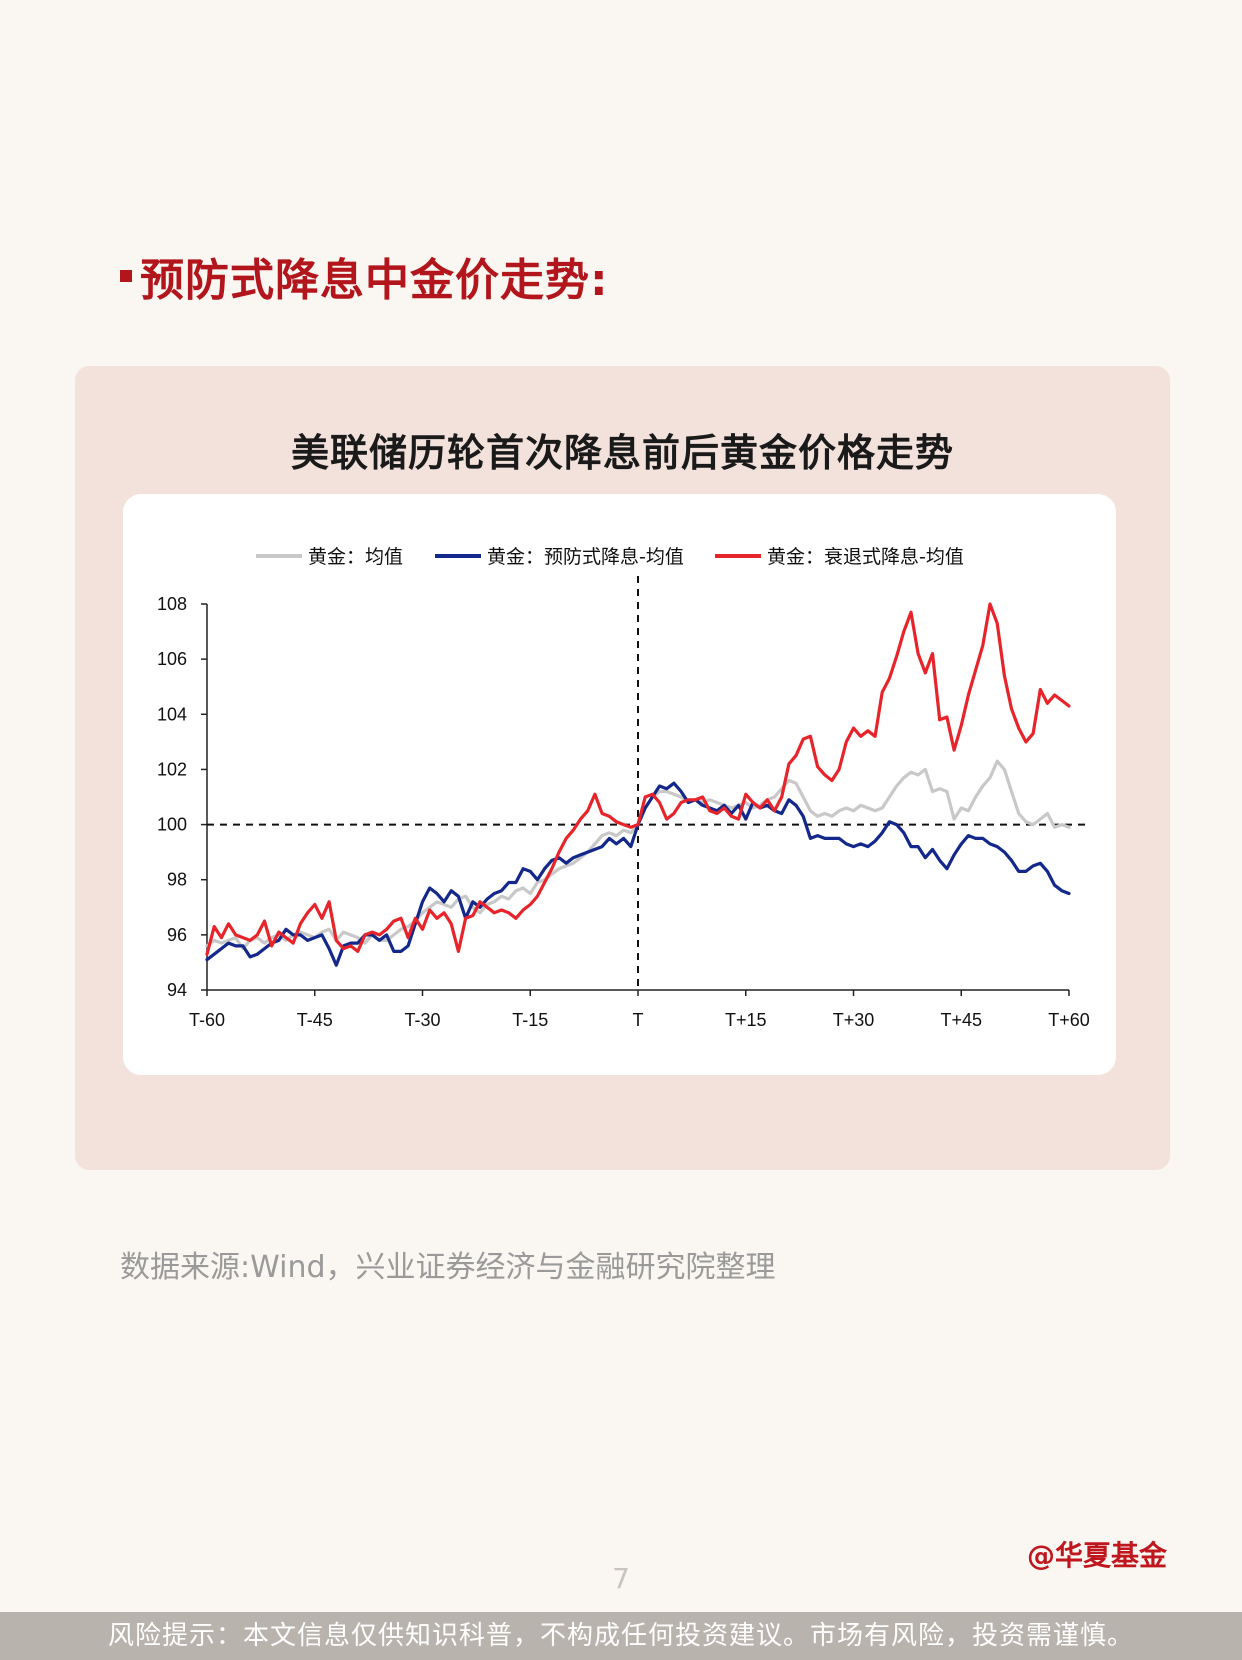 The height and width of the screenshot is (1660, 1242). I want to click on y-tick-label: 108, so click(172, 604).